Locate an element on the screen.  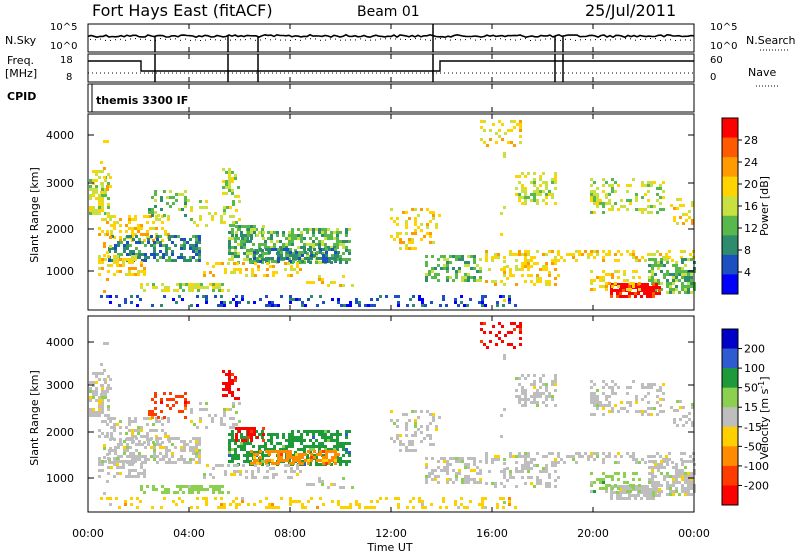
colorbar-swatch is located at coordinates (730, 378).